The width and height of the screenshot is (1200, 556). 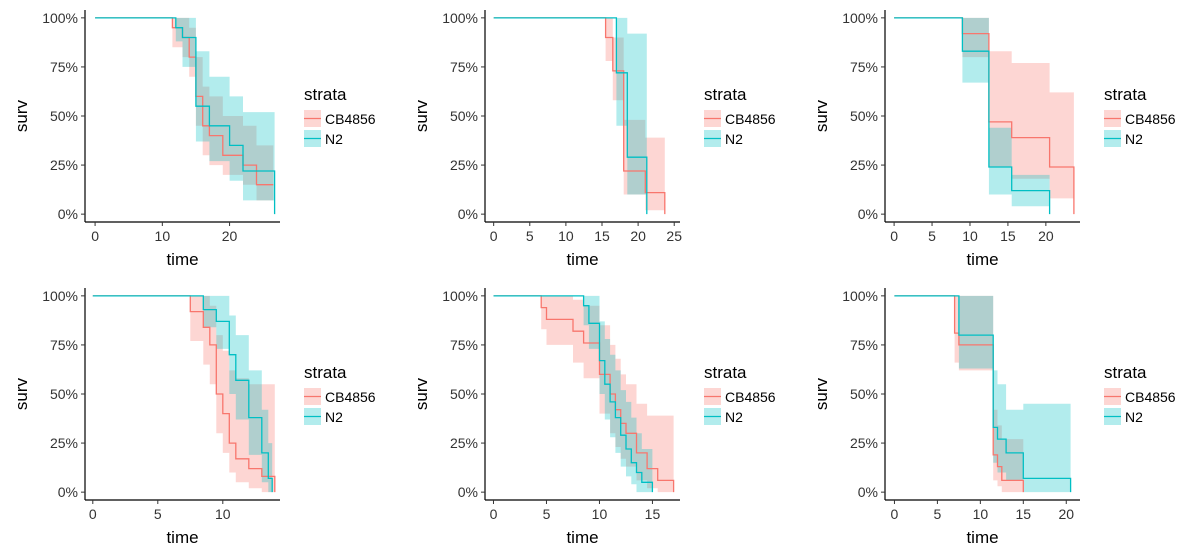 I want to click on x-tick-label: 5, so click(x=158, y=514).